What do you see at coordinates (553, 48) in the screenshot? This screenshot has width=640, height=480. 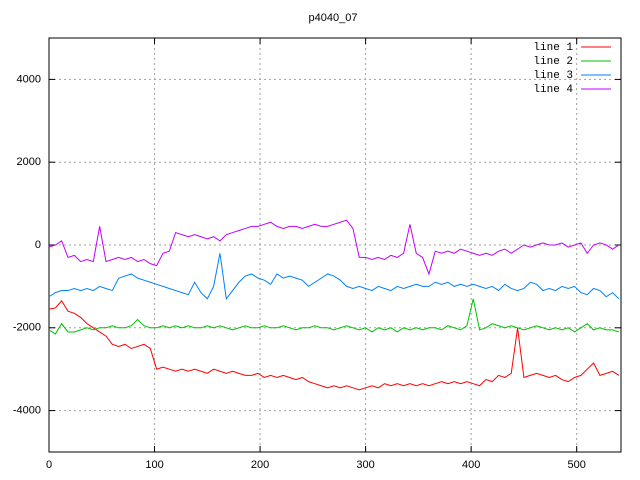 I see `legend-label: line 1` at bounding box center [553, 48].